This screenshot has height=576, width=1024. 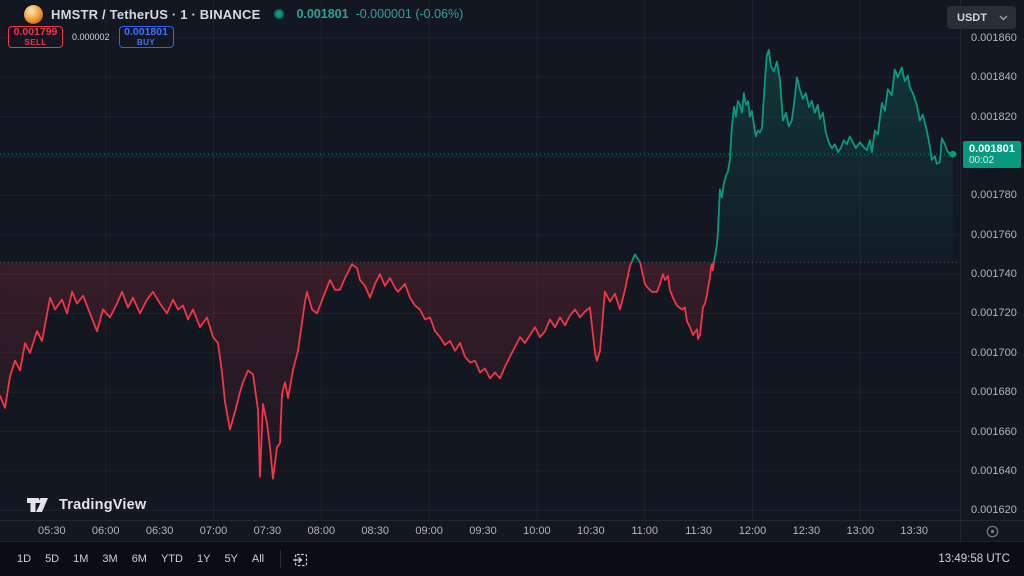 I want to click on scales-settings-icon, so click(x=992, y=531).